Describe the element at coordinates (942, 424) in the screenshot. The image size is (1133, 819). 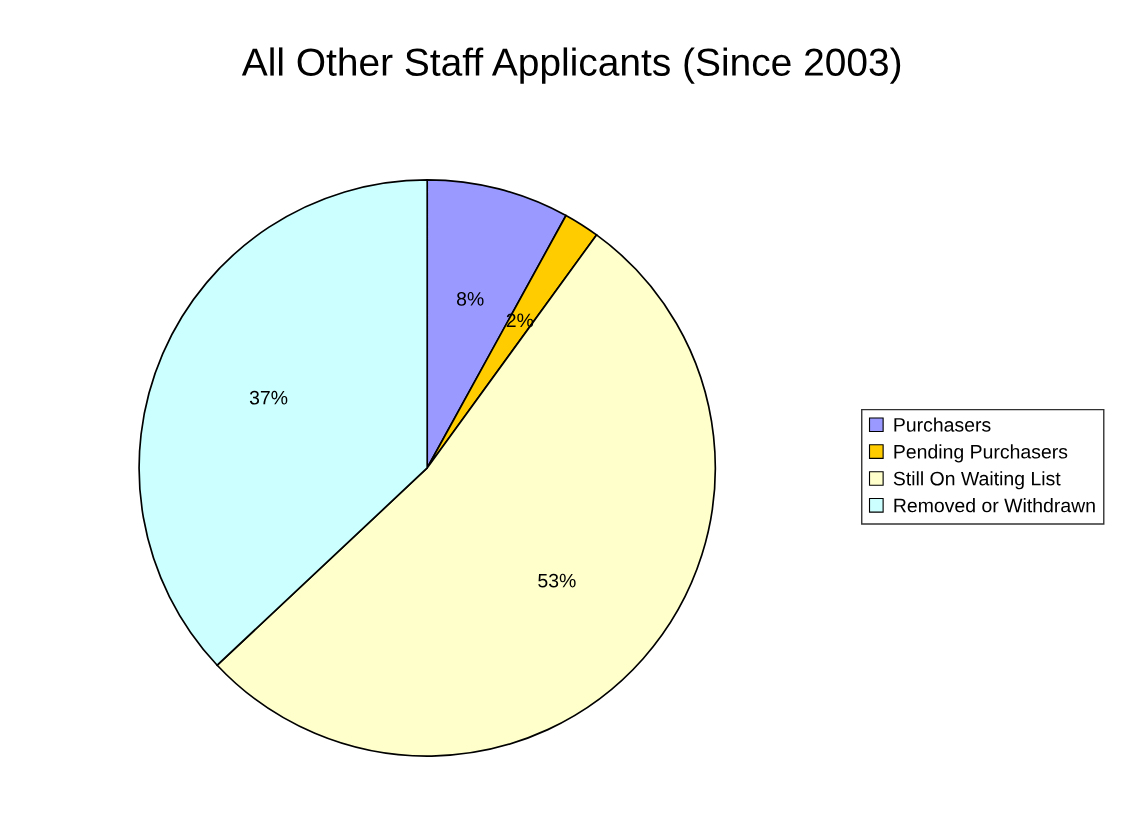
I see `legend-label: Purchasers` at that location.